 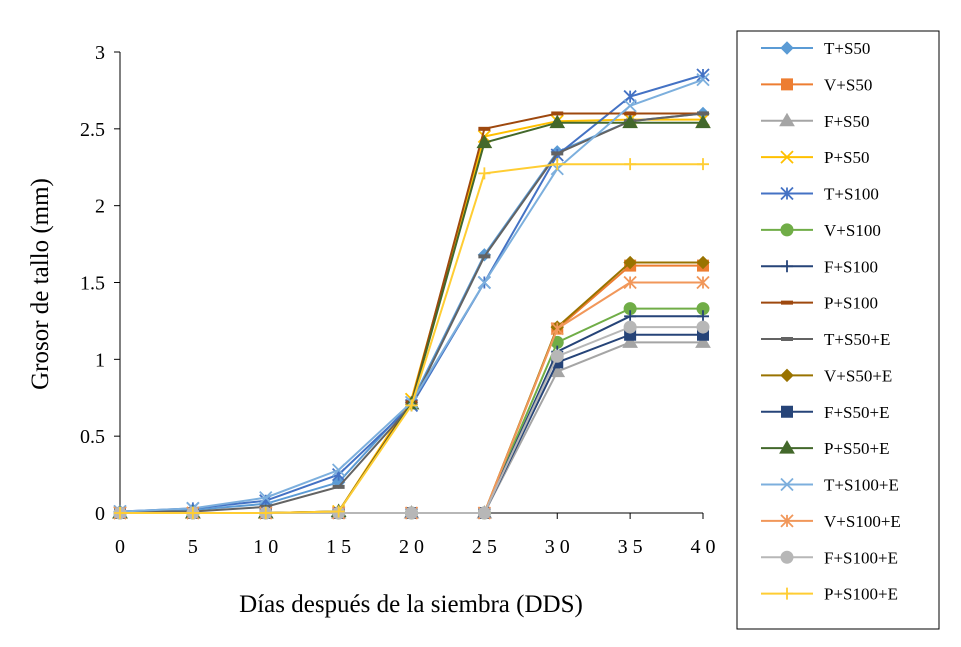 I want to click on legend-label: F+S50+E, so click(x=856, y=412).